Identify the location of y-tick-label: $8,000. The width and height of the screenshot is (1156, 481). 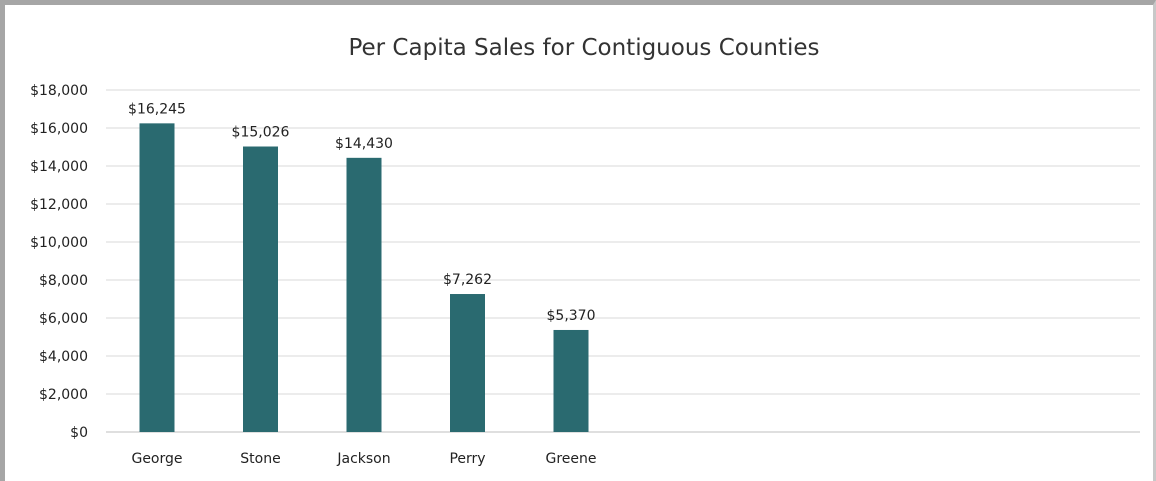
(63, 281).